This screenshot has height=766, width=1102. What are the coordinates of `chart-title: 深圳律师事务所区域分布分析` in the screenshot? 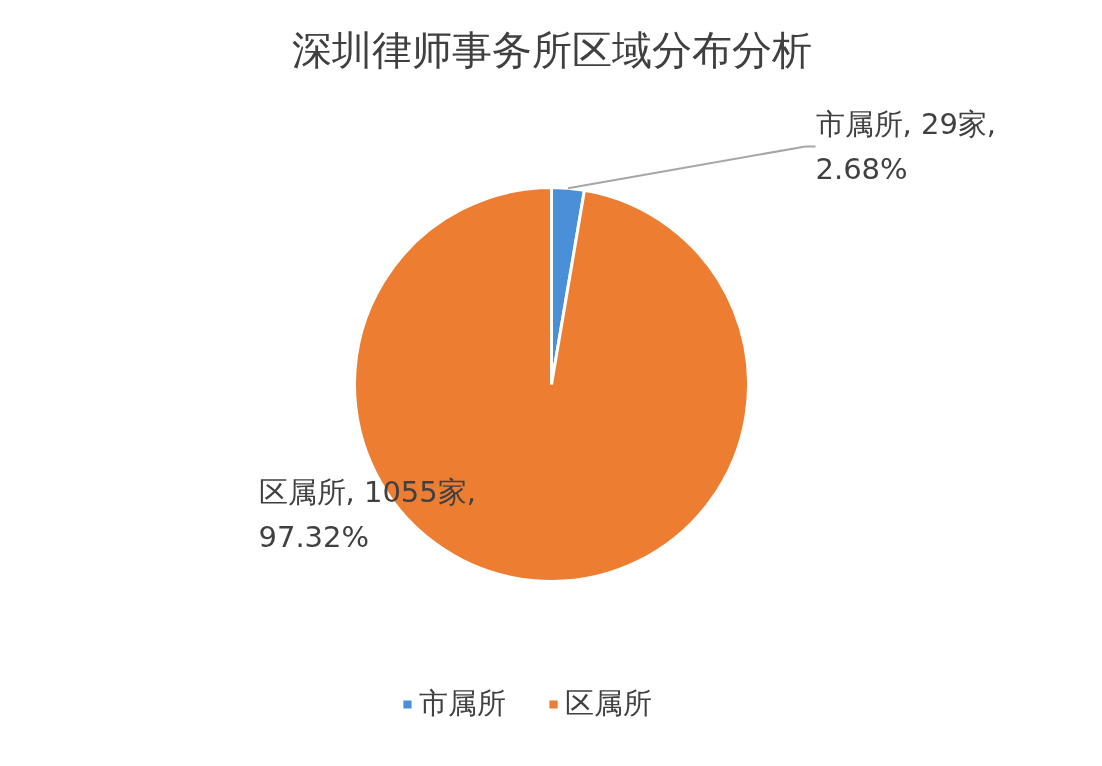 It's located at (551, 49).